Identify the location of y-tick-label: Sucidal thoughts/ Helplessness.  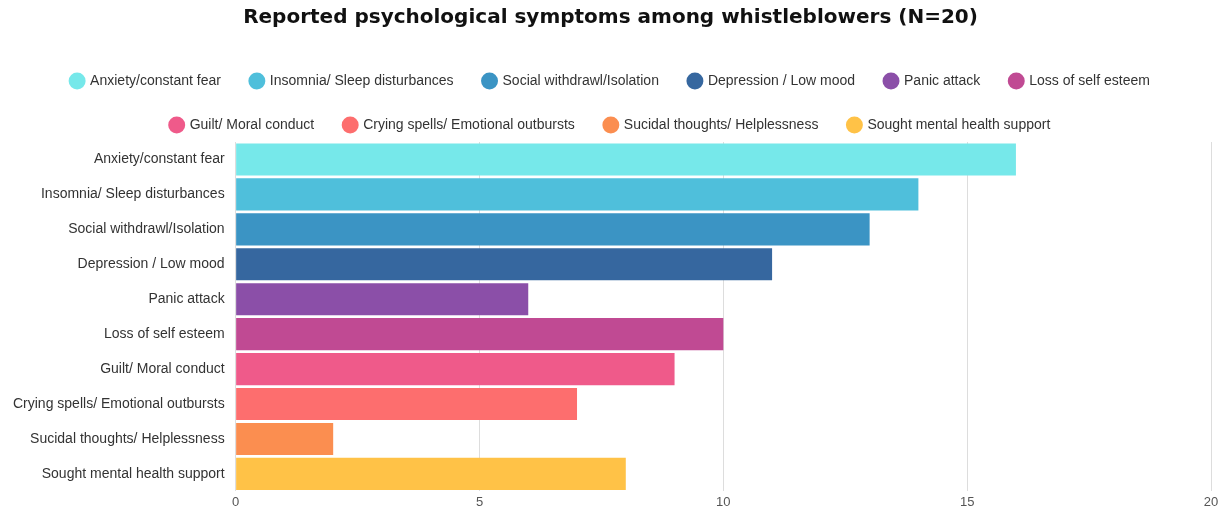
(127, 437).